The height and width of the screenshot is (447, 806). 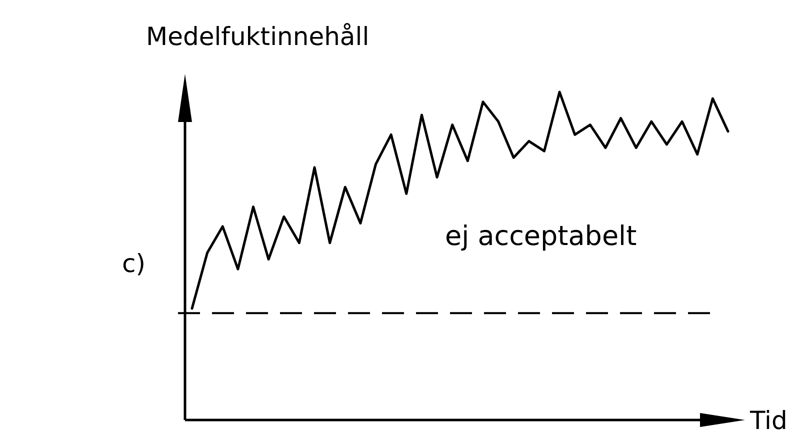 I want to click on text: c), so click(x=134, y=263).